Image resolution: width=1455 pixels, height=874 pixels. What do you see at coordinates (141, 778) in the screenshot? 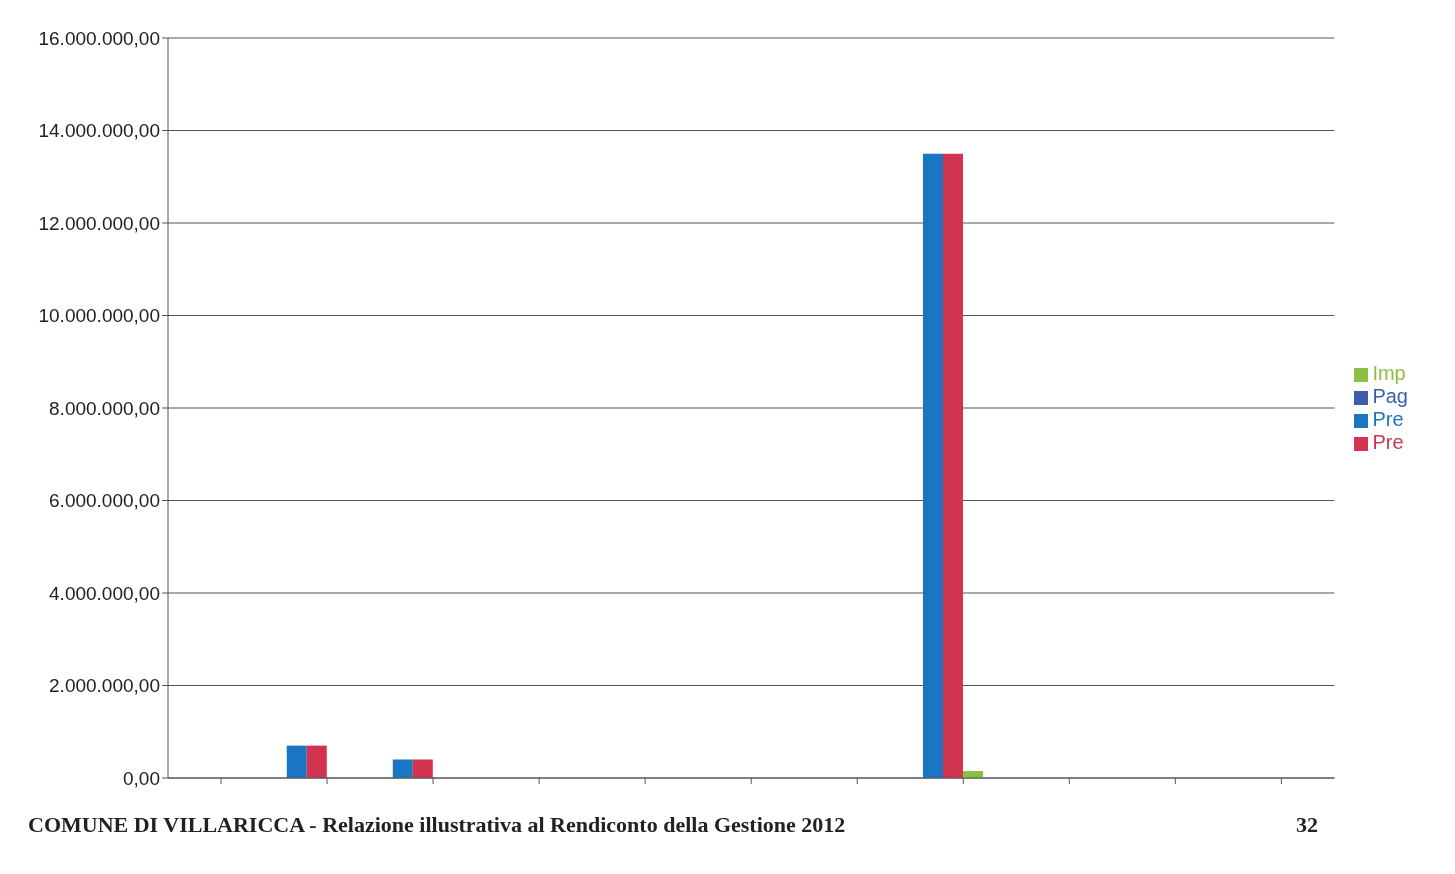
I see `y-tick-label: 0,00` at bounding box center [141, 778].